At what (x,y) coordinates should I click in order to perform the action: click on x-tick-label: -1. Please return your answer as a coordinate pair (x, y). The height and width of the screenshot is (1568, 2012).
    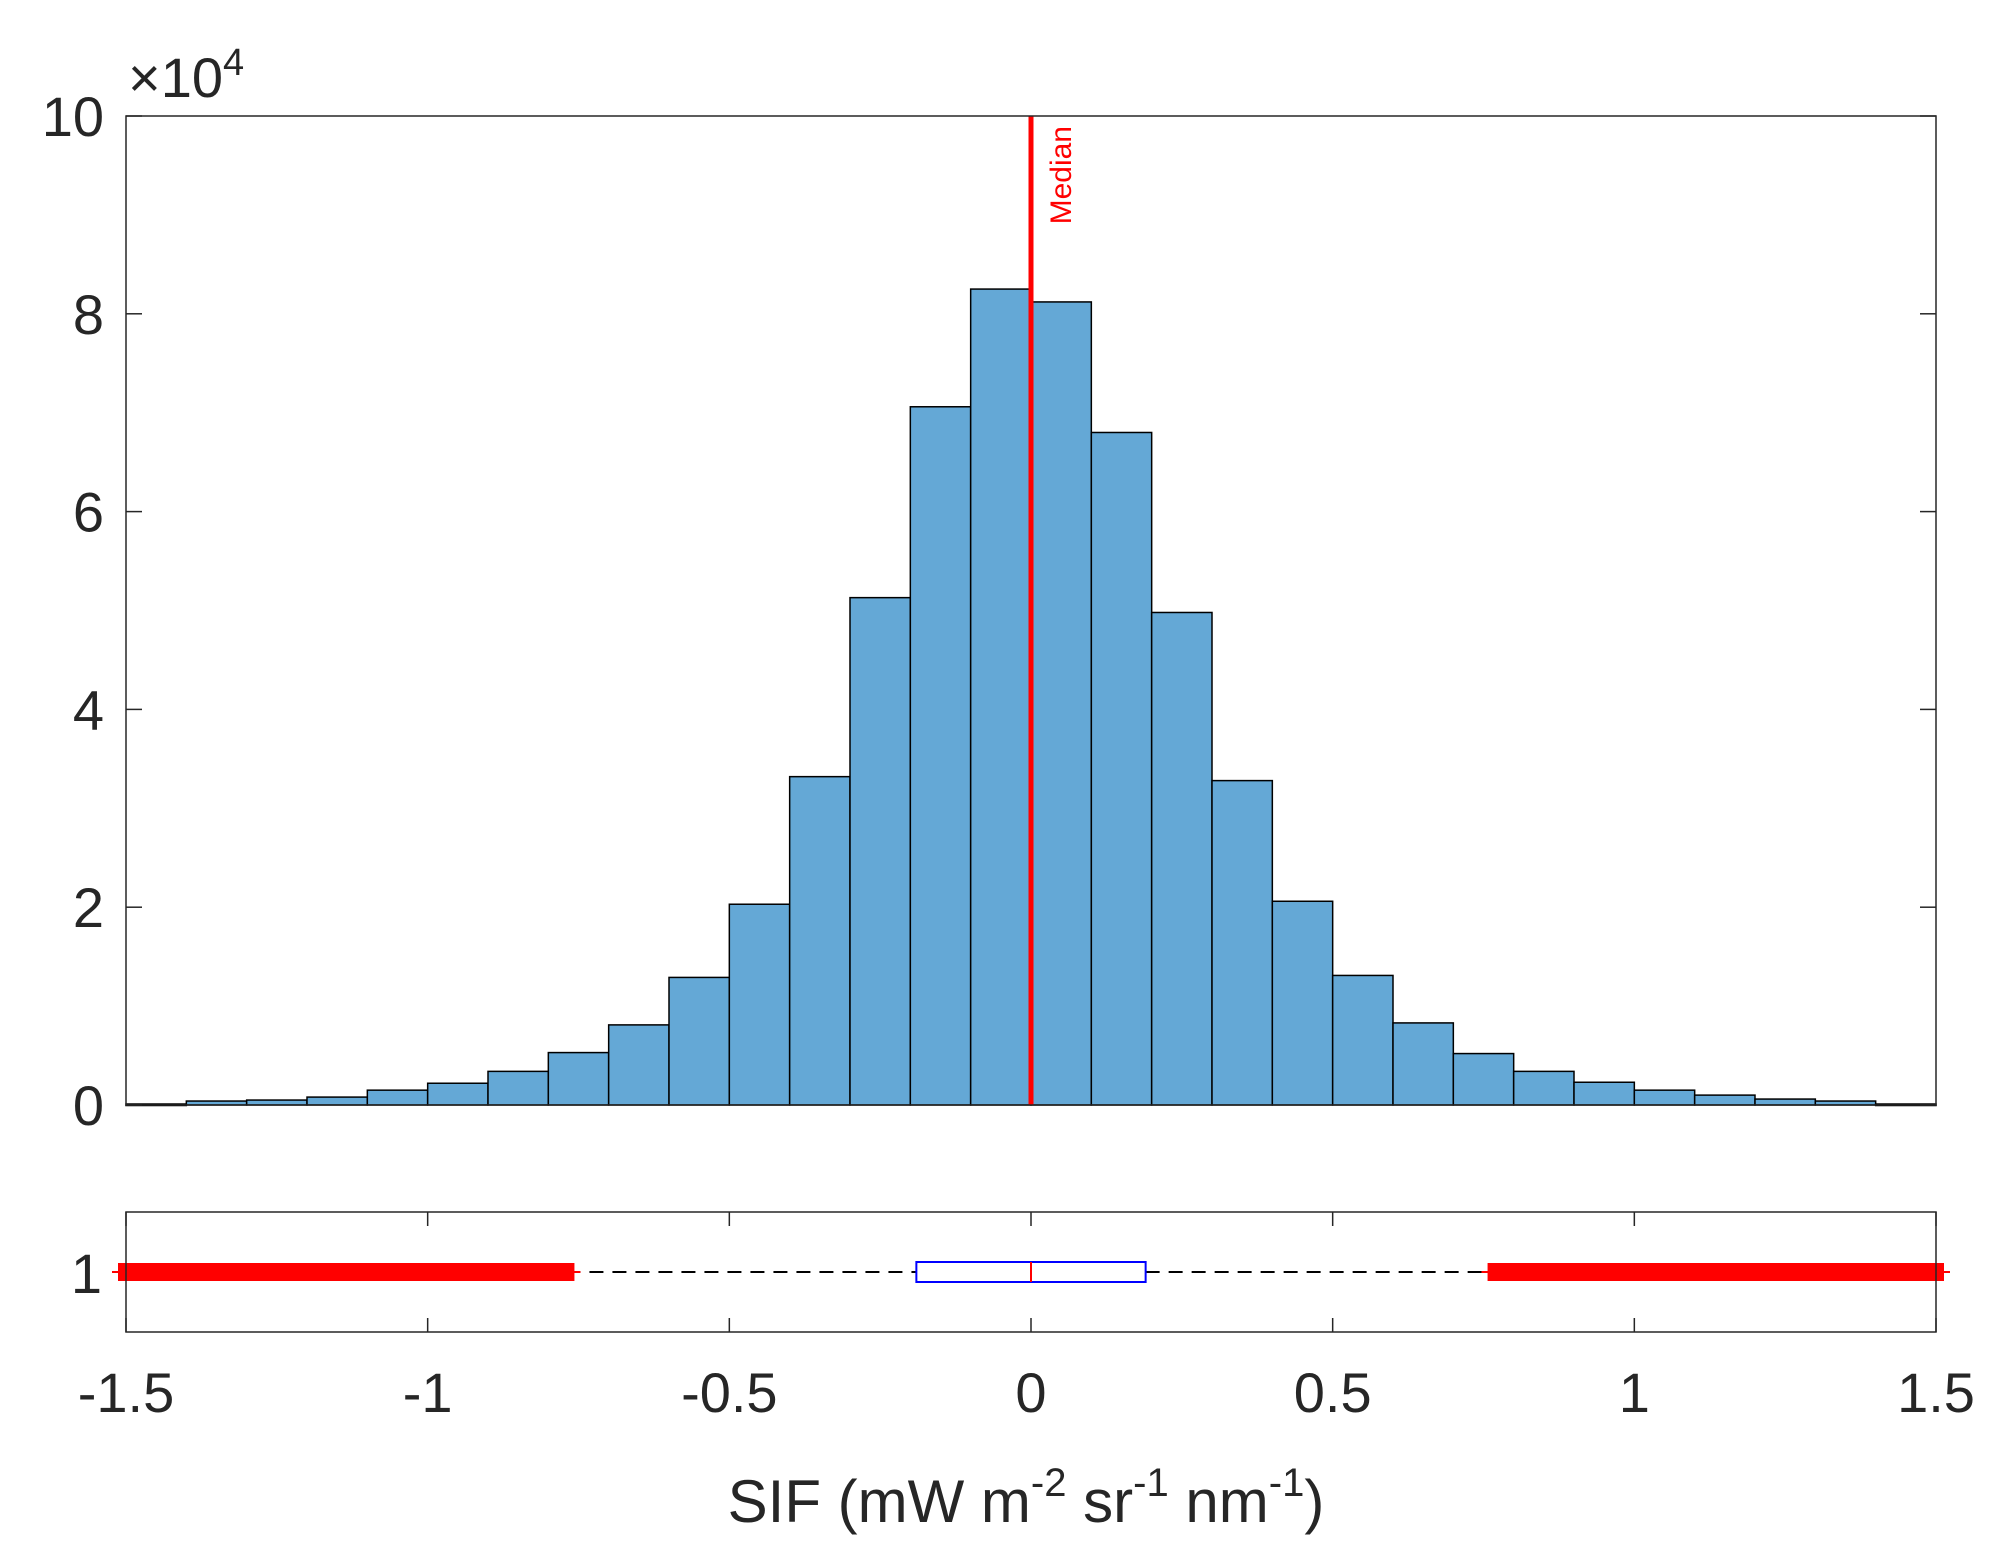
    Looking at the image, I should click on (428, 1392).